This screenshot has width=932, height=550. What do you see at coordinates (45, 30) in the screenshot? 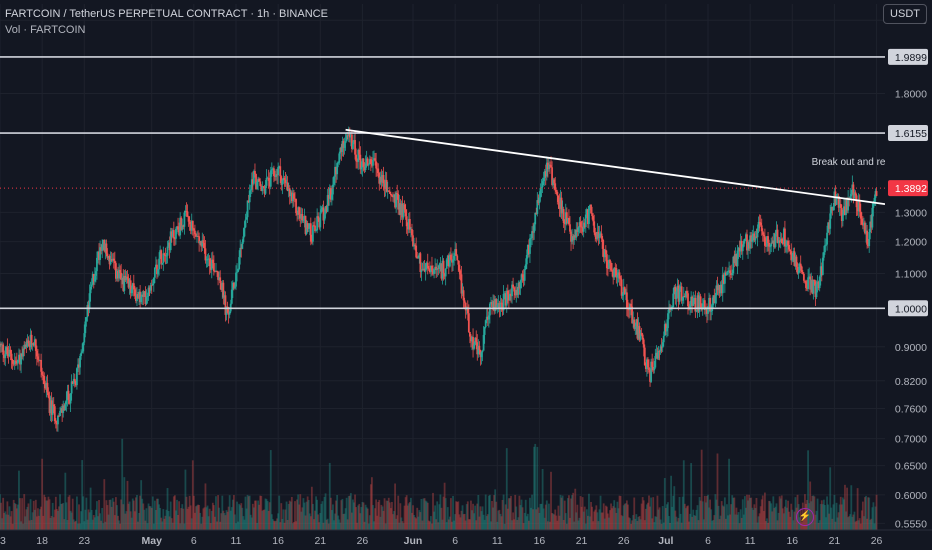
I see `volume-indicator-label: Vol · FARTCOIN` at bounding box center [45, 30].